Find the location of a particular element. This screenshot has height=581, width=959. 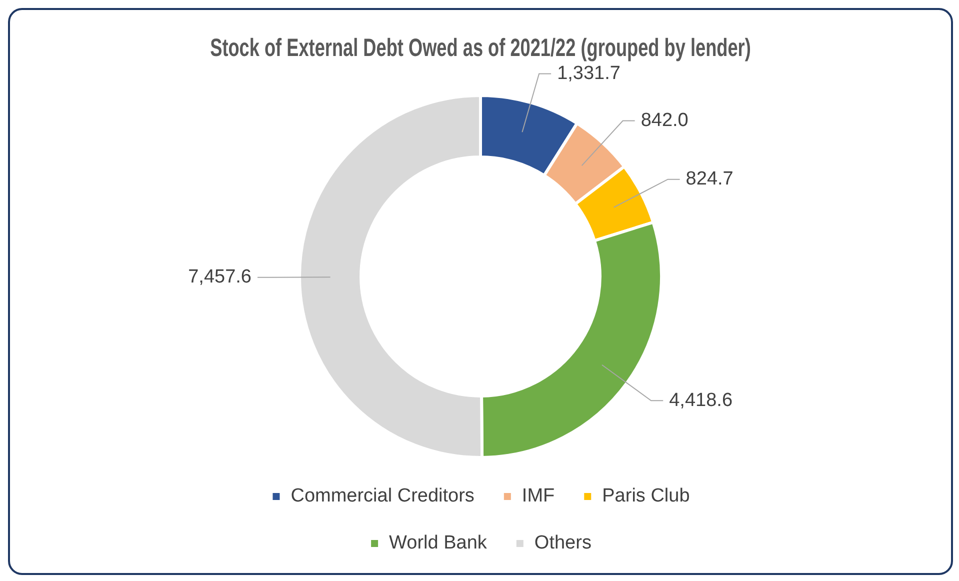

data-label: 7,457.6 is located at coordinates (220, 277).